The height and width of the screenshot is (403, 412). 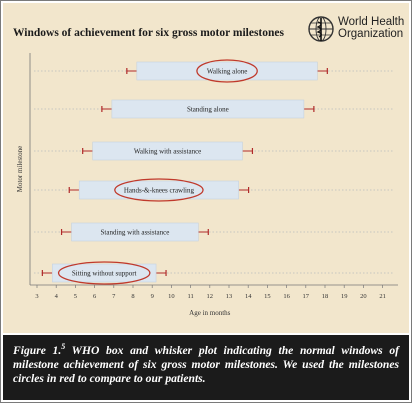 I want to click on who-line2: Organization, so click(x=371, y=34).